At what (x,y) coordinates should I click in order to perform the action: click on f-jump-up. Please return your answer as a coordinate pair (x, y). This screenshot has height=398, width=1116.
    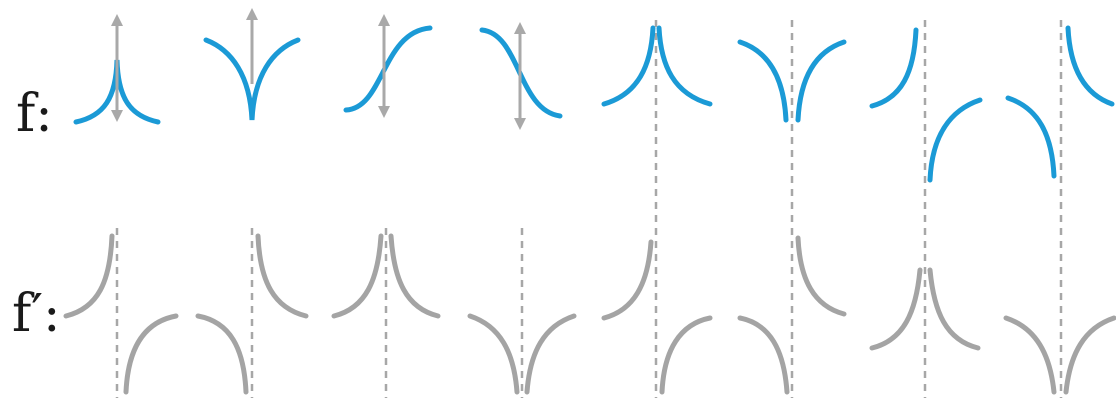
    Looking at the image, I should click on (1060, 102).